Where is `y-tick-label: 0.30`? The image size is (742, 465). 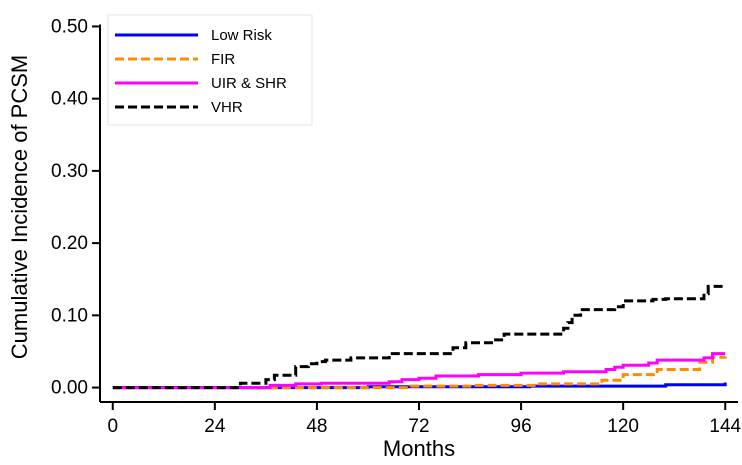 y-tick-label: 0.30 is located at coordinates (69, 171).